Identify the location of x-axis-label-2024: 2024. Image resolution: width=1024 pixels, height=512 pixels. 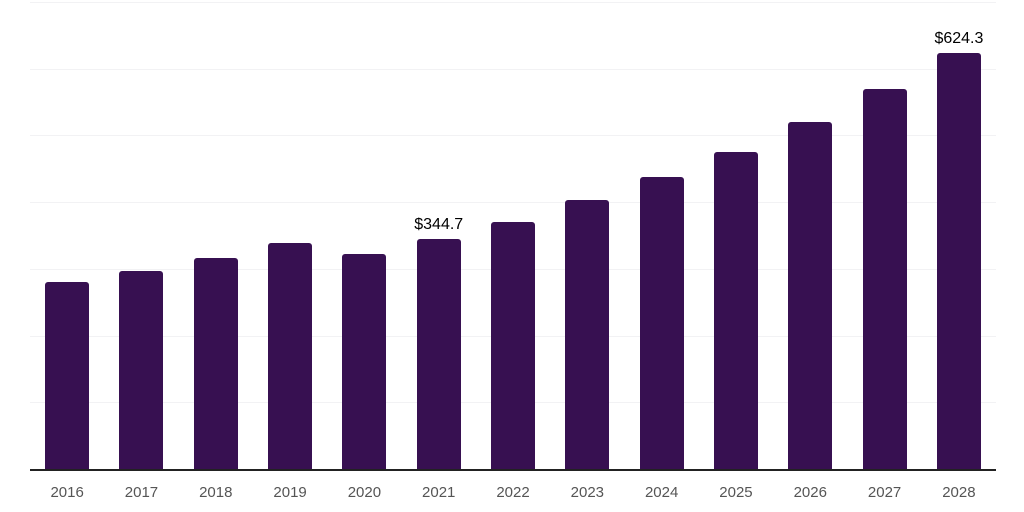
(661, 492).